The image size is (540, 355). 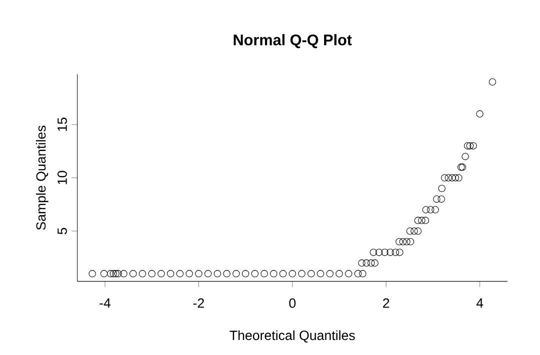 I want to click on x-tick-label: -2, so click(x=198, y=303).